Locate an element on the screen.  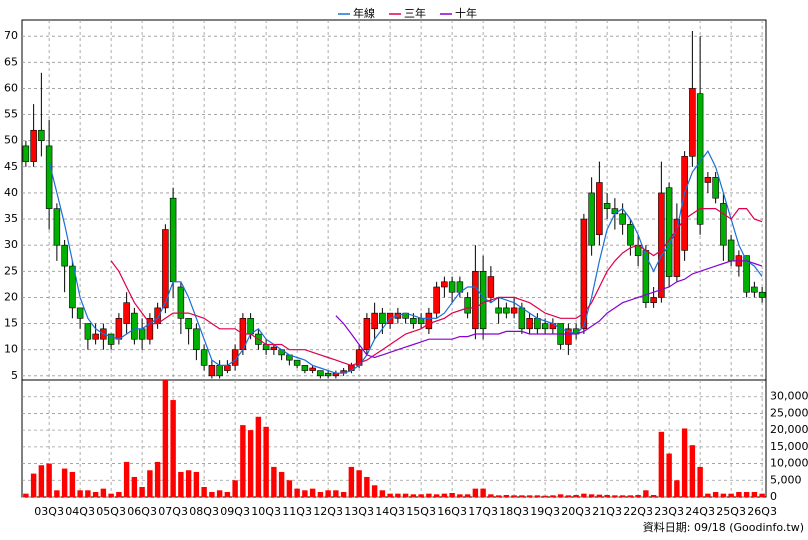
legend-label: 十年 is located at coordinates (466, 13).